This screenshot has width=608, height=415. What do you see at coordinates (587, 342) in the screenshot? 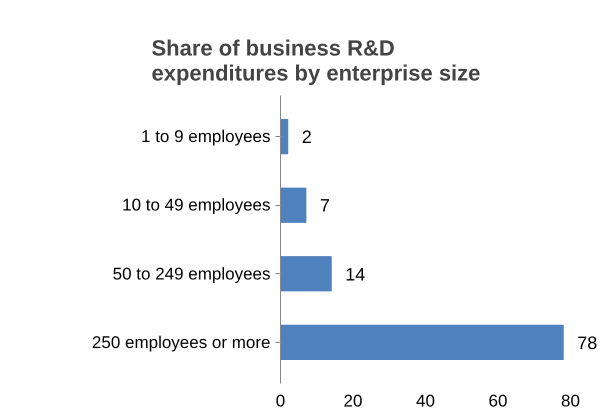
I see `data-label: 78` at bounding box center [587, 342].